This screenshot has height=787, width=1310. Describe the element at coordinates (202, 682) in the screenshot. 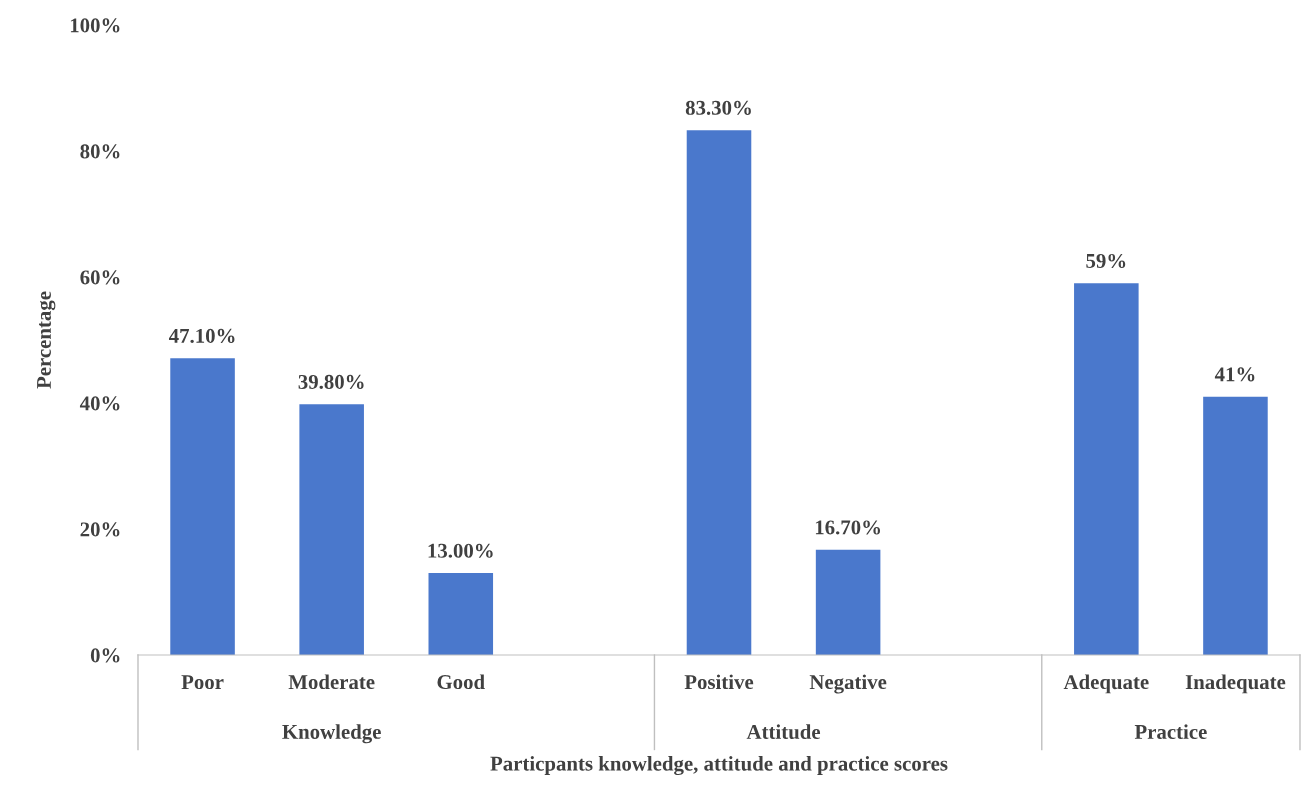

I see `x-tick-label: Poor` at that location.